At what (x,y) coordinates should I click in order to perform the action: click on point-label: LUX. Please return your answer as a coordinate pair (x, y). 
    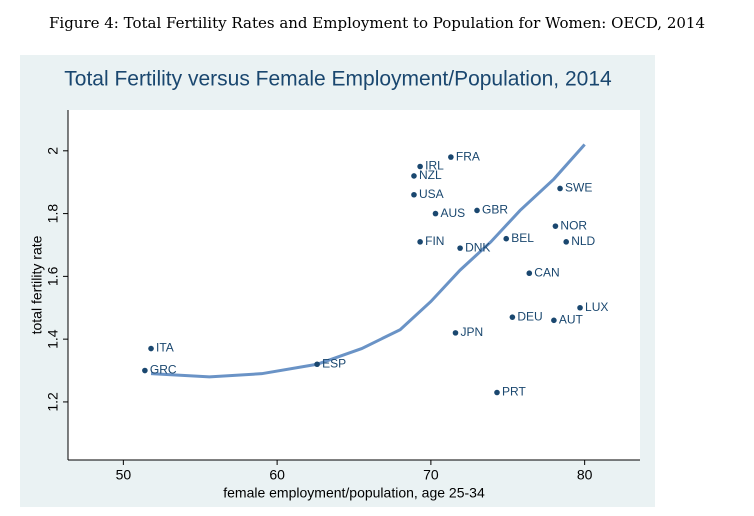
    Looking at the image, I should click on (596, 307).